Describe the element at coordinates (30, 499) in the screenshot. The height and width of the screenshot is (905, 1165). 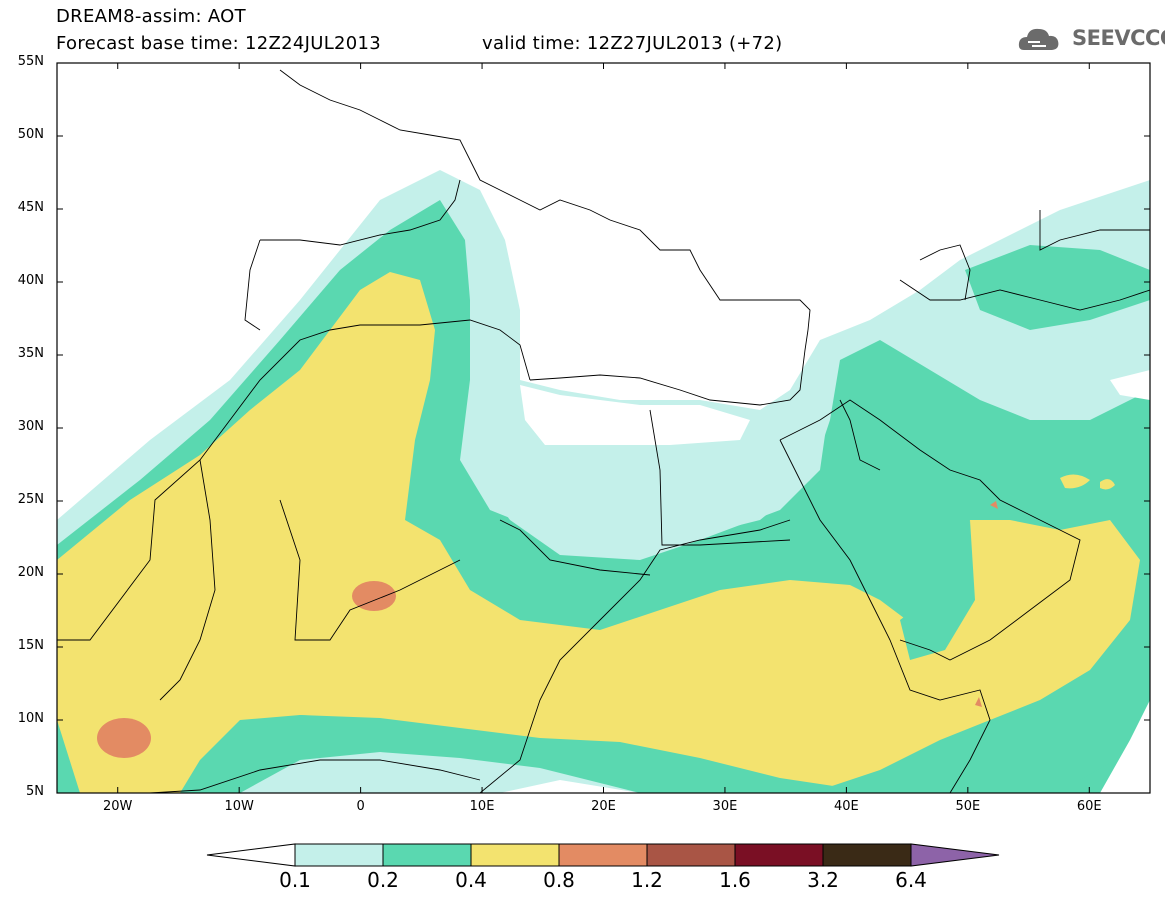
I see `lat-label: 25N` at that location.